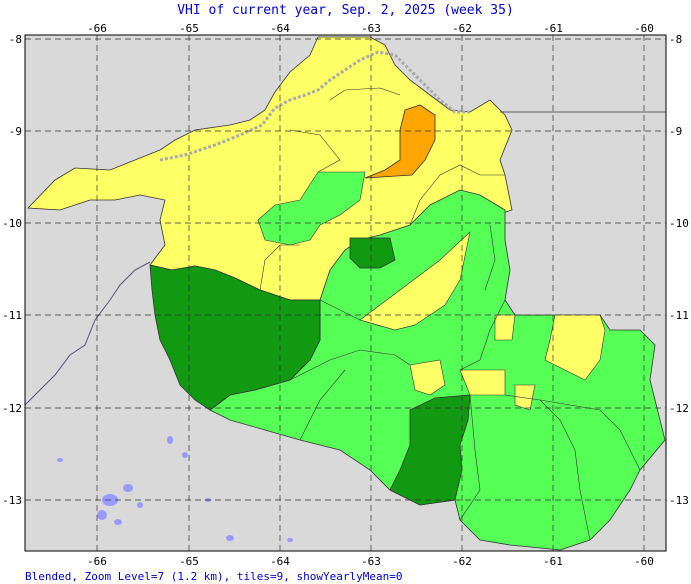 The height and width of the screenshot is (584, 691). Describe the element at coordinates (280, 28) in the screenshot. I see `lon-tick-top: -64` at that location.